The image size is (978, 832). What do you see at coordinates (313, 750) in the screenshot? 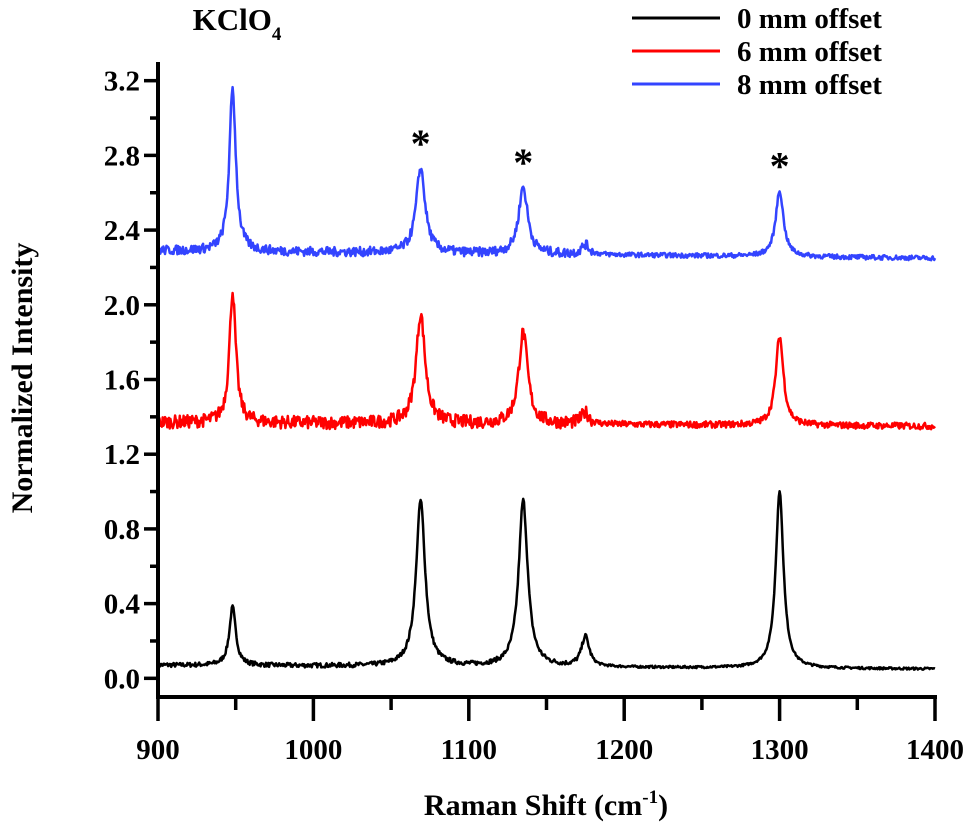
I see `x-tick-label: 1000` at bounding box center [313, 750].